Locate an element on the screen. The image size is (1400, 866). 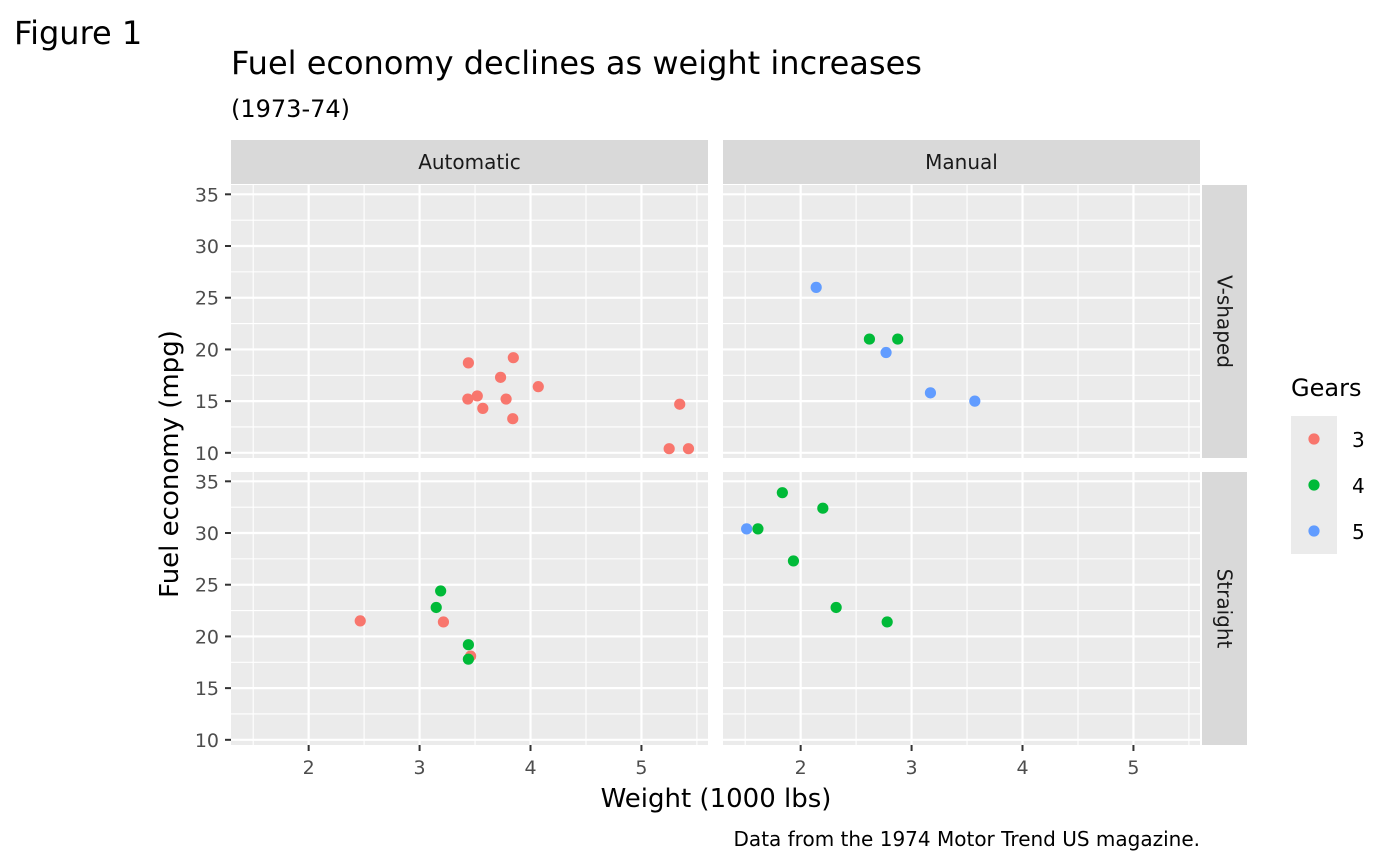
facet-strip-straight is located at coordinates (1224, 608).